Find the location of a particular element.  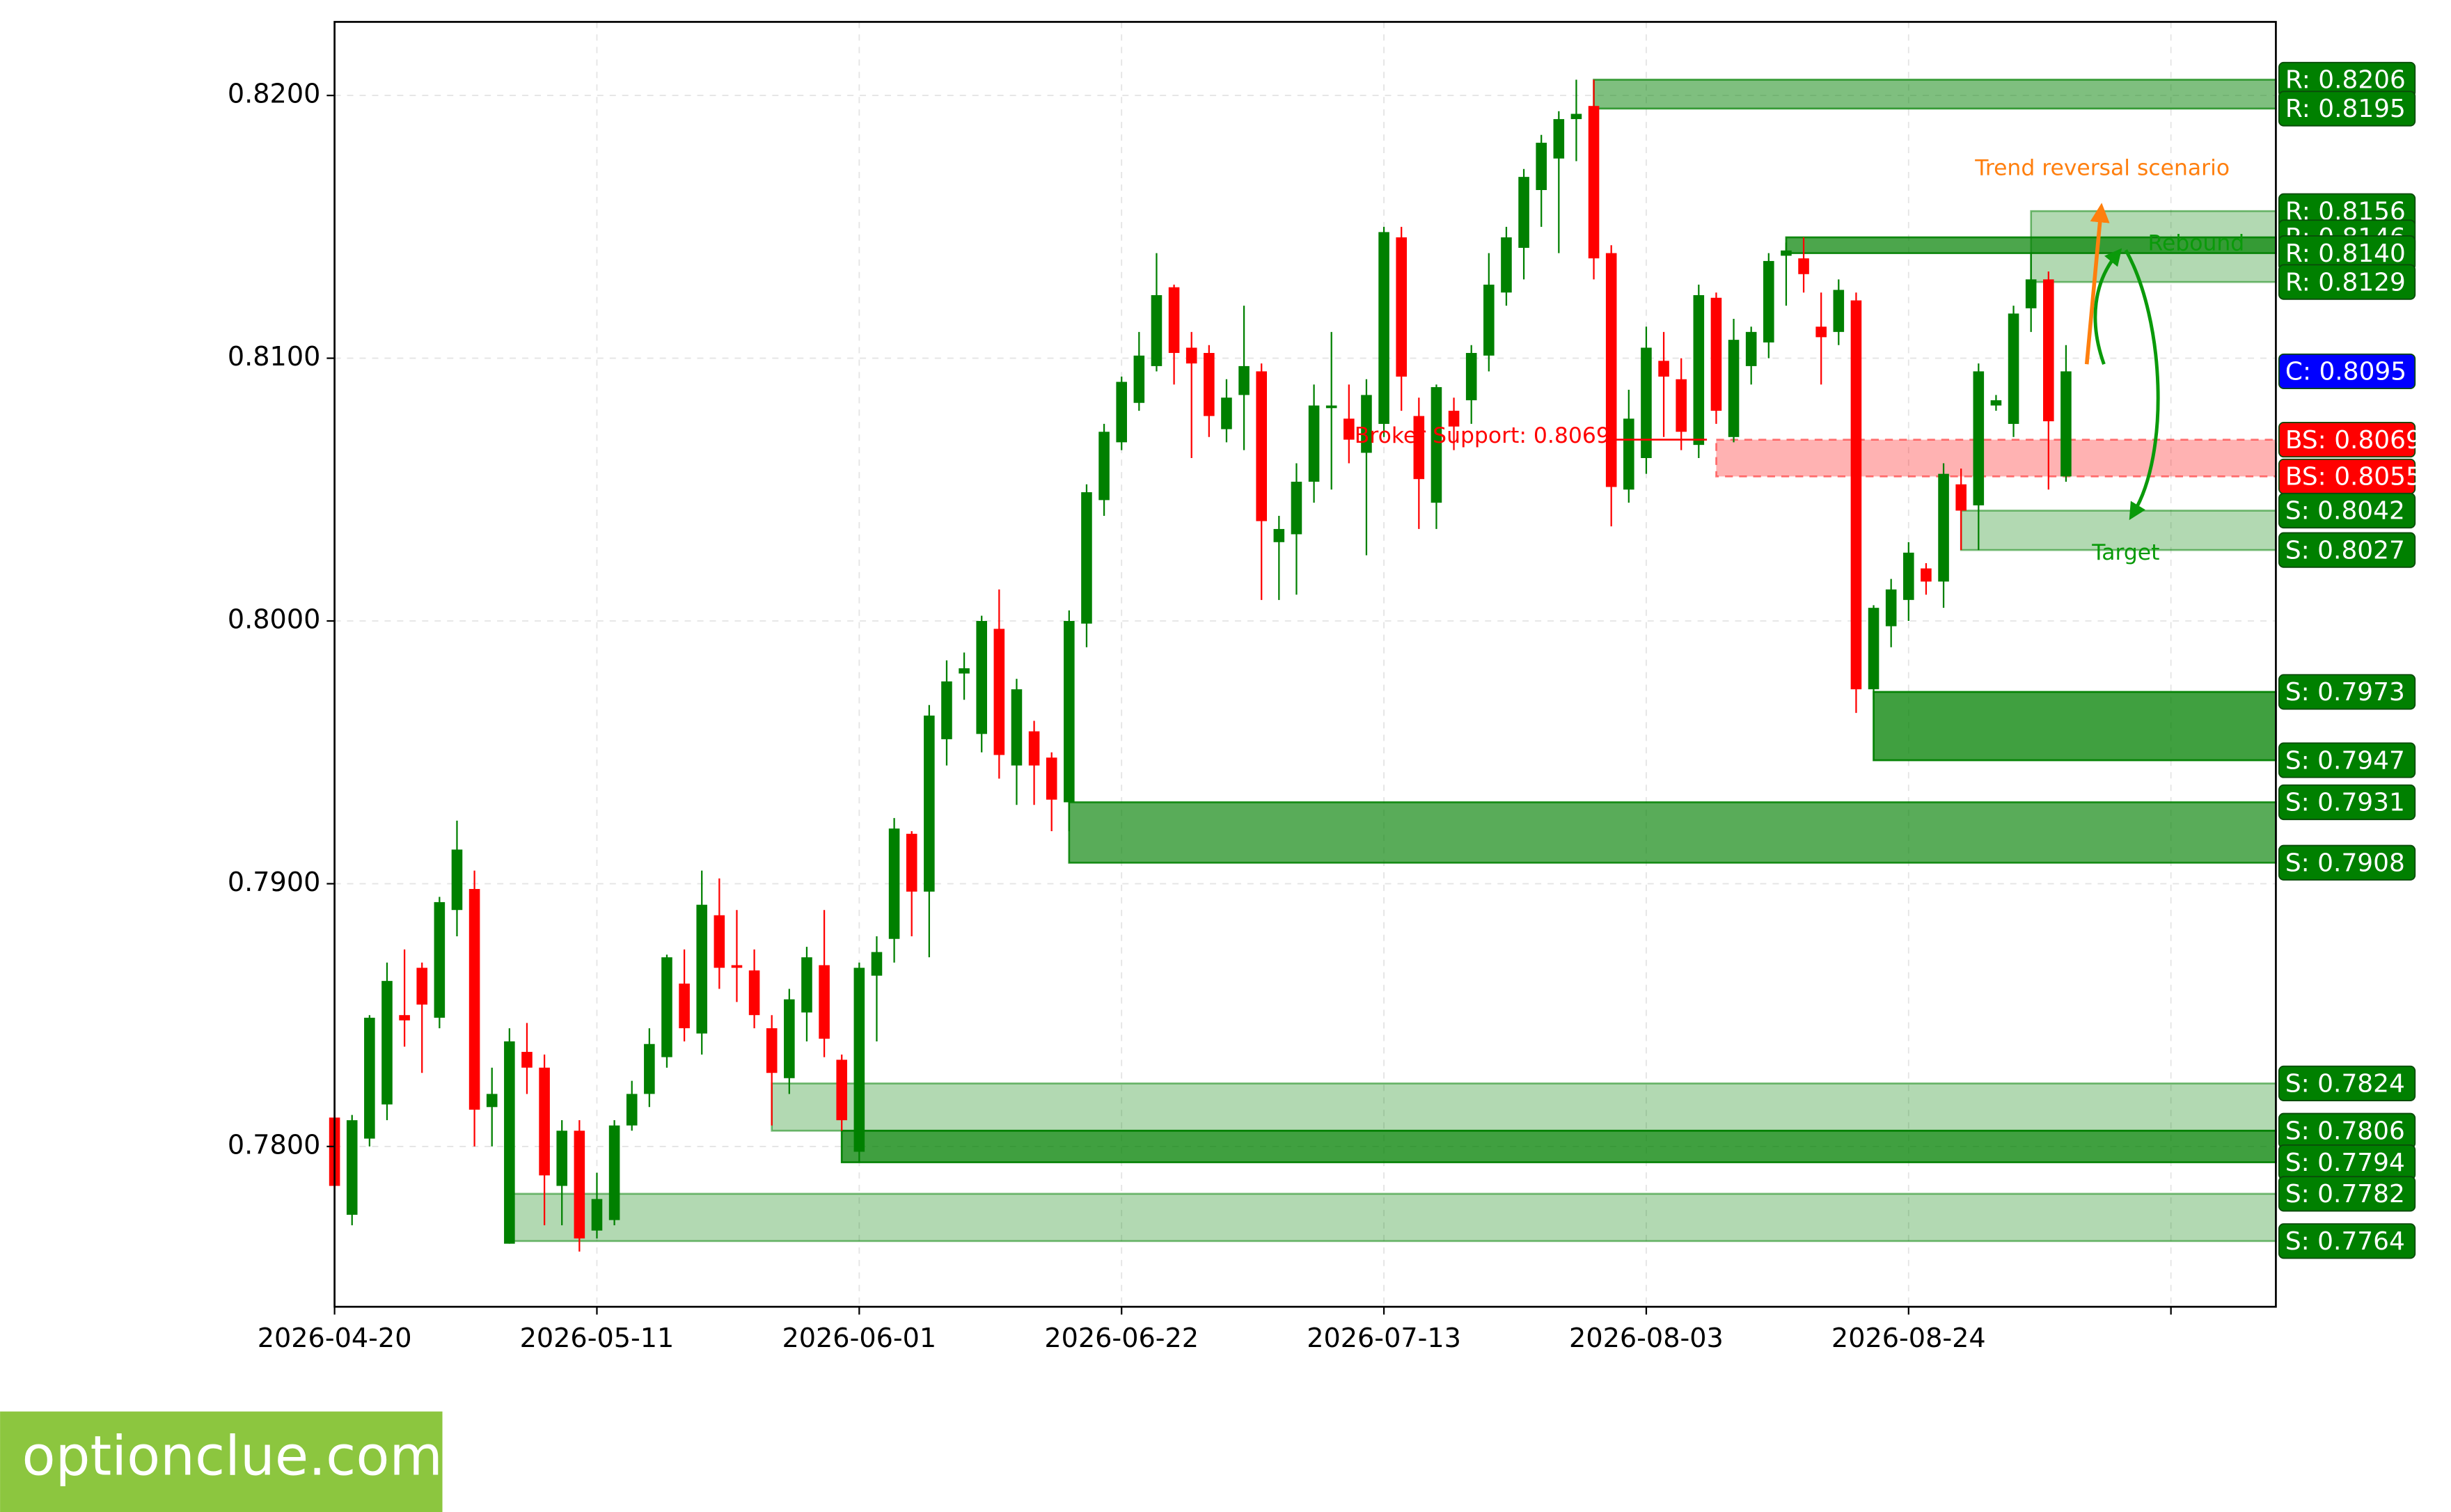

level-label: S: 0.7764 is located at coordinates (2345, 1241).